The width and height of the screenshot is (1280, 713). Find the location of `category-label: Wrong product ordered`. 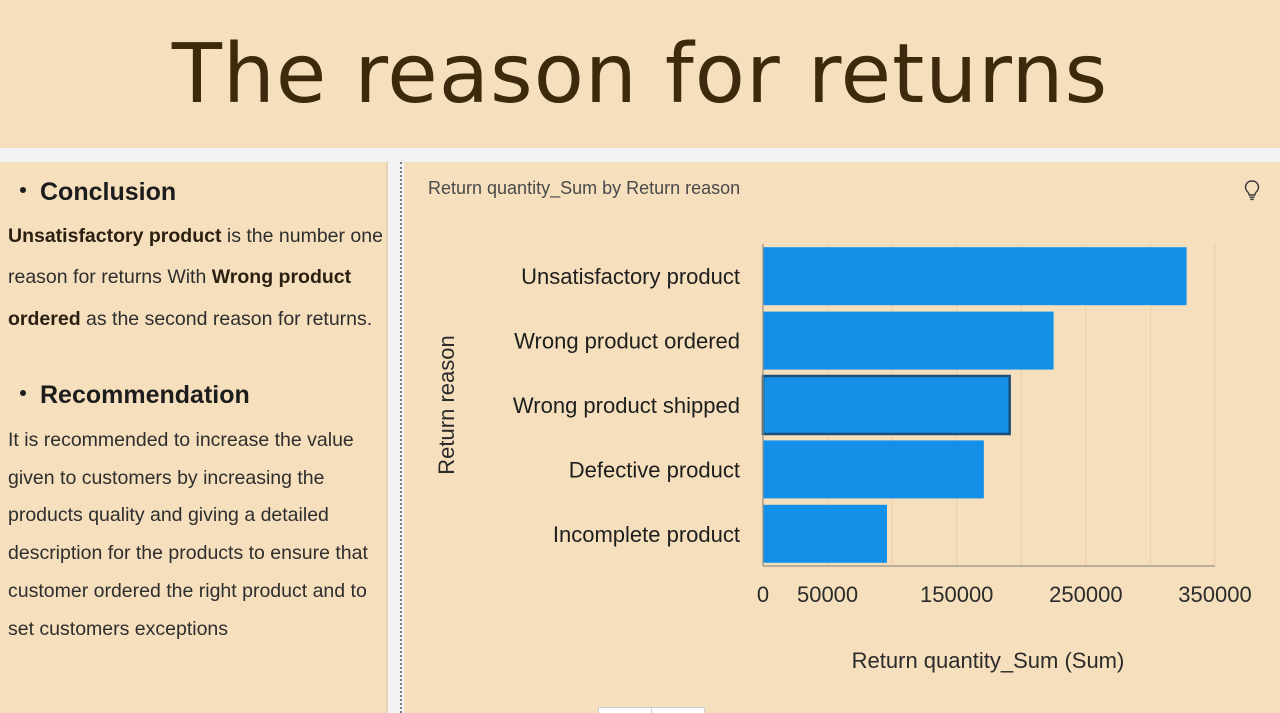

category-label: Wrong product ordered is located at coordinates (627, 341).